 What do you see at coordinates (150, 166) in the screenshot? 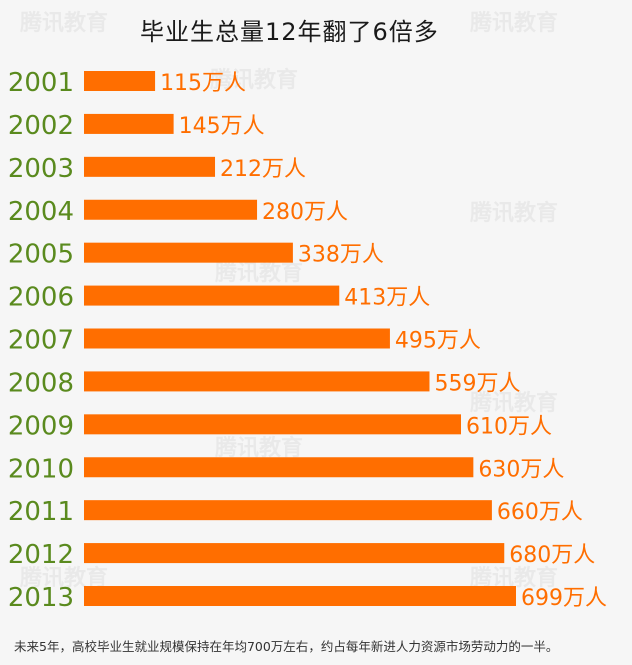
I see `bar-2003` at bounding box center [150, 166].